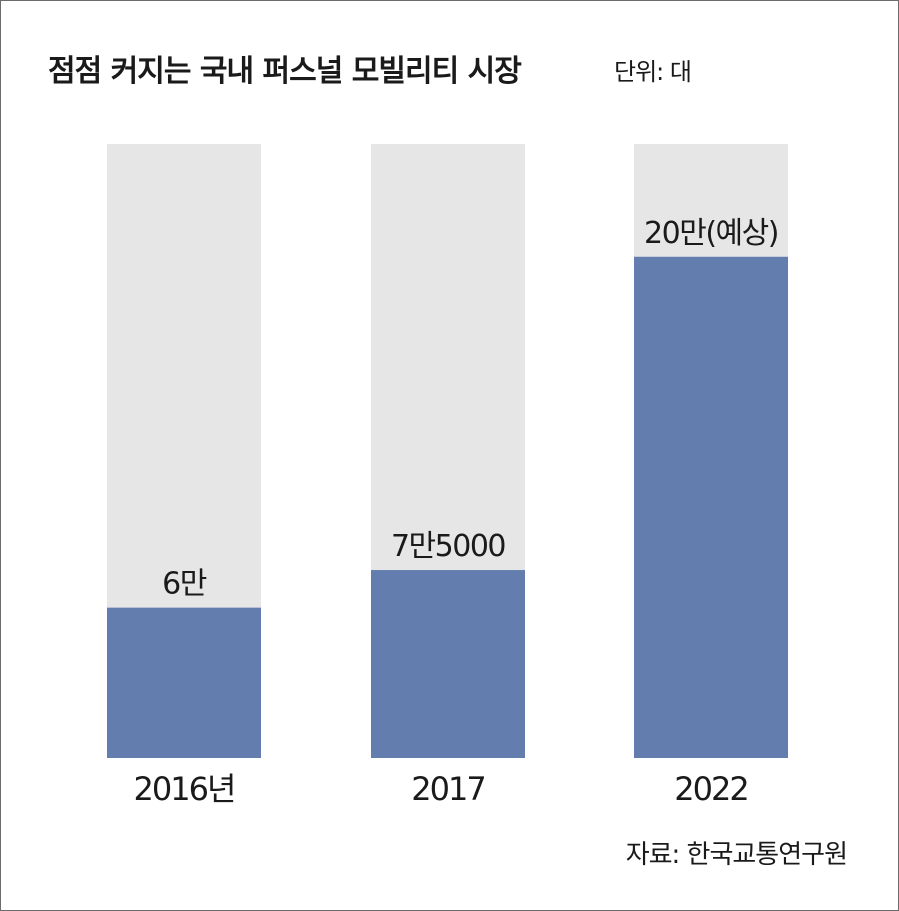 This screenshot has height=911, width=899. Describe the element at coordinates (736, 855) in the screenshot. I see `source-note: 자료: 한국교통연구원` at that location.